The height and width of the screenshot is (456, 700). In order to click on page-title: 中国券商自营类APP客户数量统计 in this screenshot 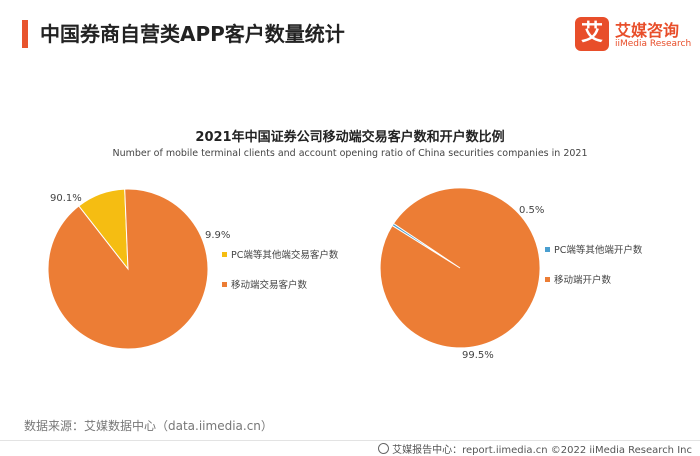, I will do `click(192, 34)`.